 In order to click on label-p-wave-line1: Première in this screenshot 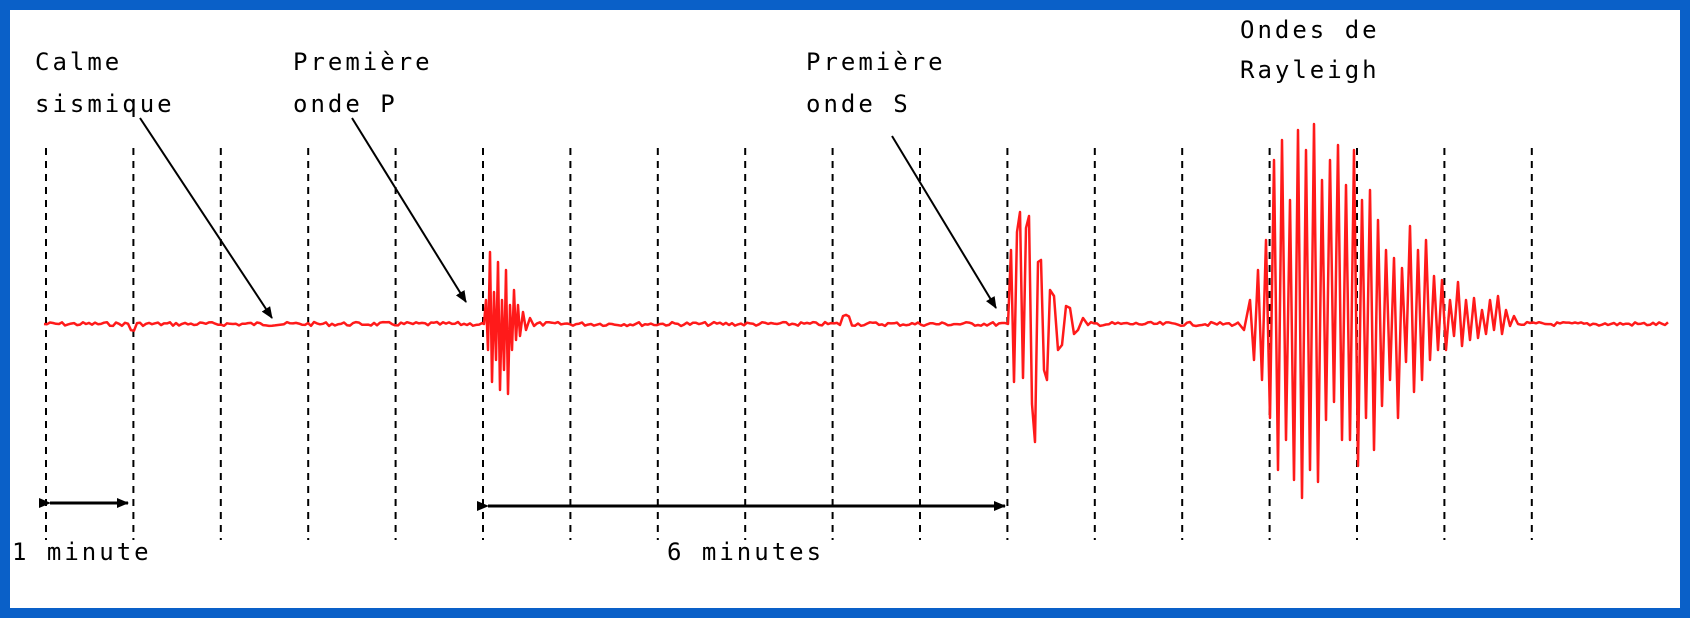, I will do `click(363, 62)`.